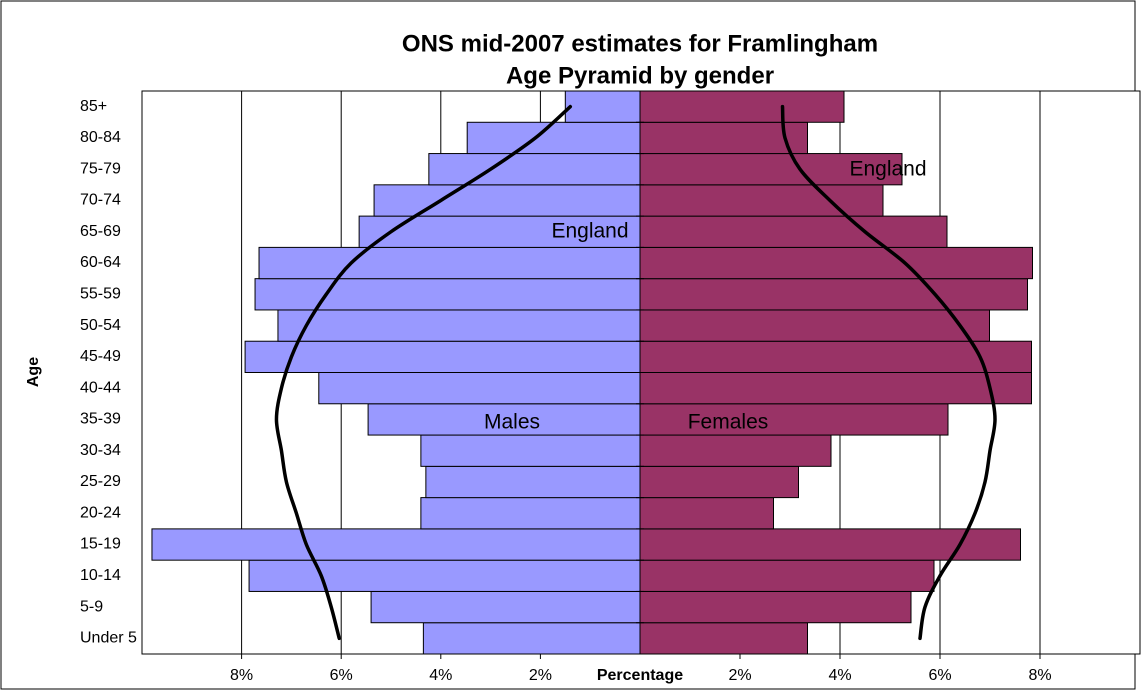  I want to click on y-tick-label: 15-19, so click(100, 544).